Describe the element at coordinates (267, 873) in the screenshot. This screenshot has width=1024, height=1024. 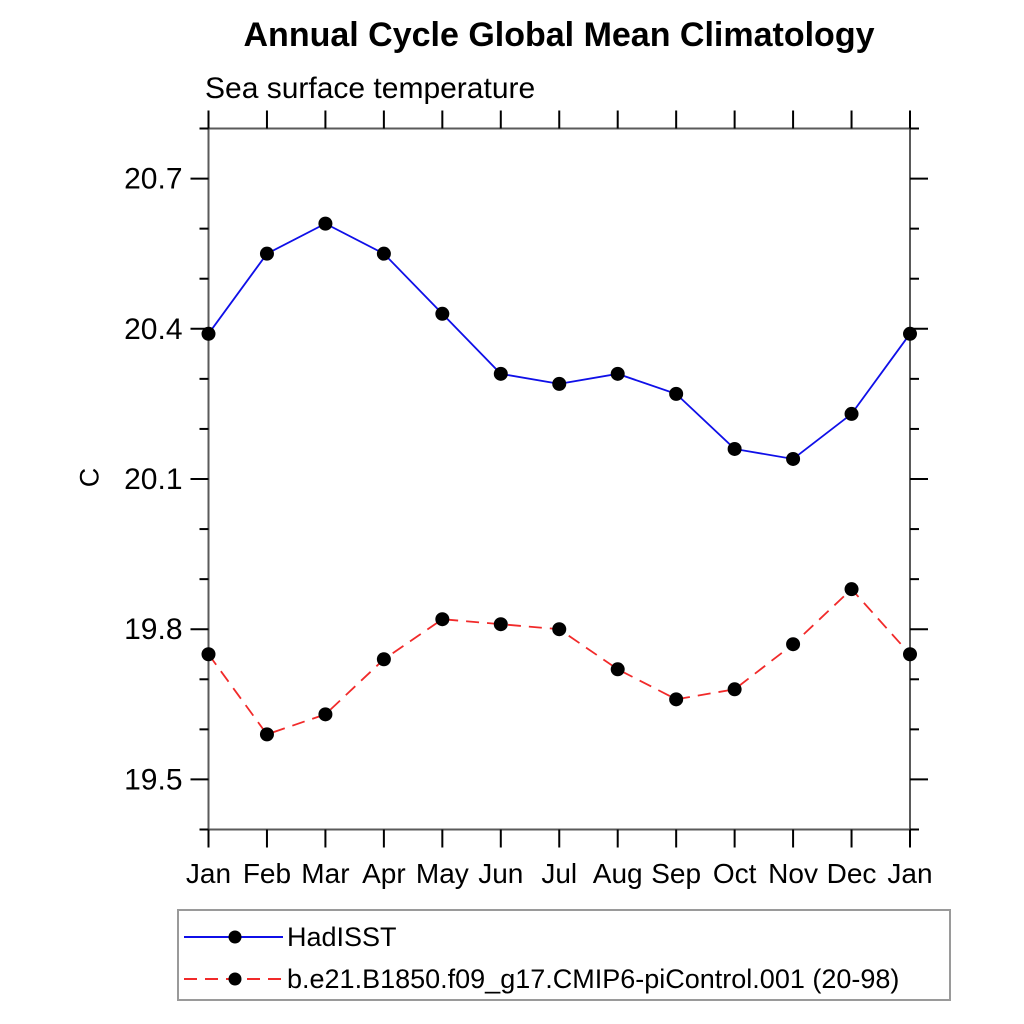
I see `x-tick-label: Feb` at that location.